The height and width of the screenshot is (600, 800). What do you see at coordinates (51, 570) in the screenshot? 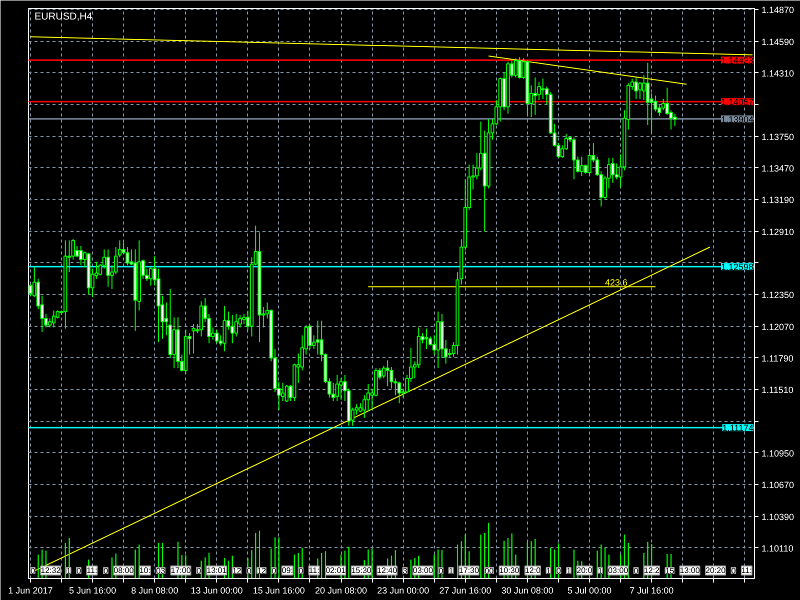
I see `annotation: 12:32` at bounding box center [51, 570].